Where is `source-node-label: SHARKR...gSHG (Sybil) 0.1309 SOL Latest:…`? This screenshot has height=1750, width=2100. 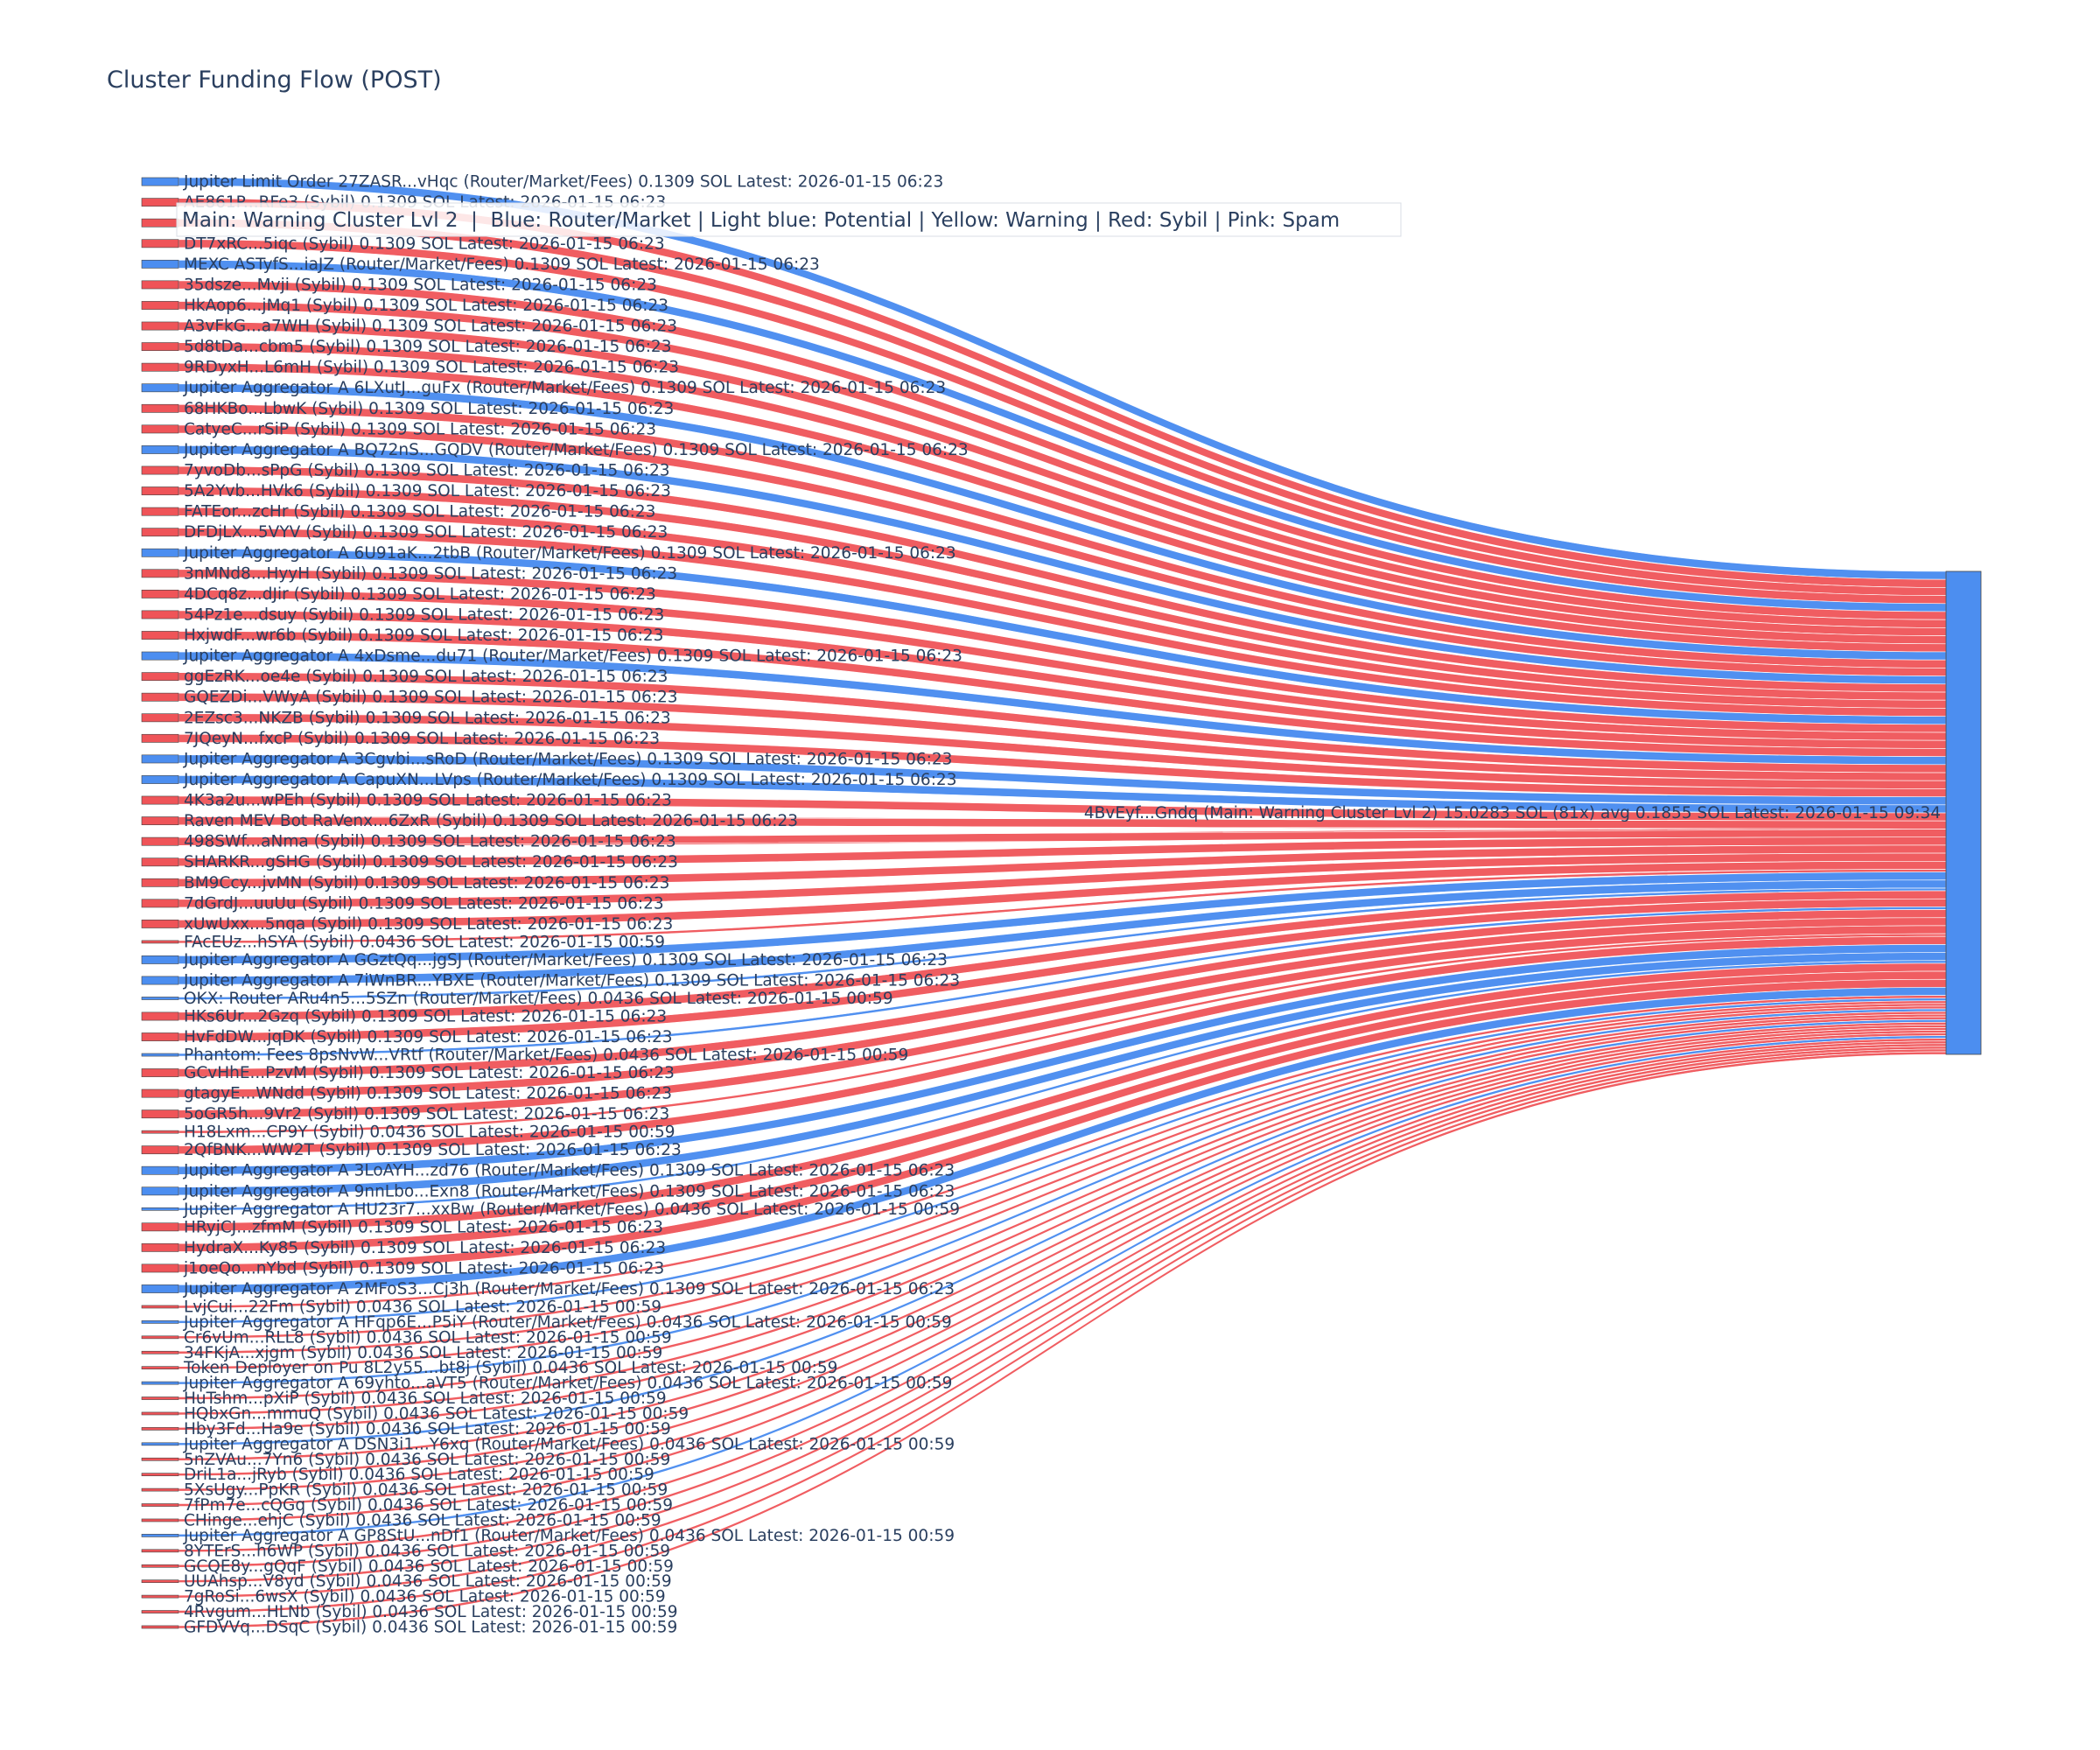 source-node-label: SHARKR...gSHG (Sybil) 0.1309 SOL Latest:… is located at coordinates (431, 862).